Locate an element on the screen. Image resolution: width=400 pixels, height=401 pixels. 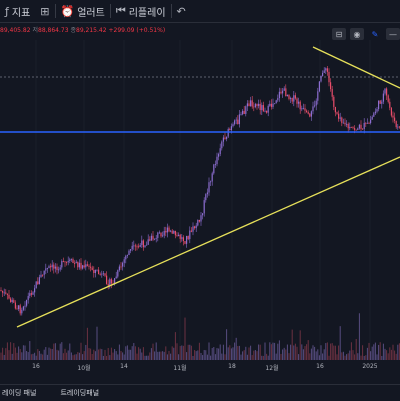
indicators-button: ƒ 지표 is located at coordinates (17, 11).